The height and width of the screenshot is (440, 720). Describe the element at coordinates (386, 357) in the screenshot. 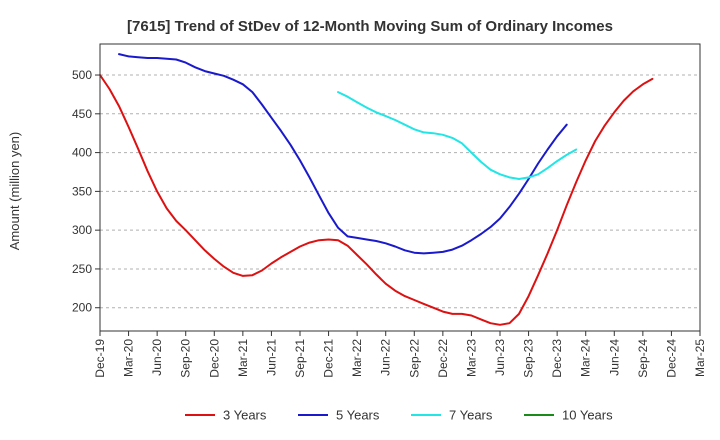

I see `x-tick-label: Jun-22` at that location.